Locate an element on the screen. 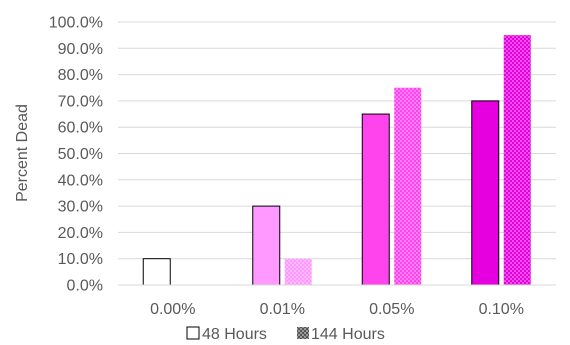 The height and width of the screenshot is (345, 570). x-tick-label: 0.01% is located at coordinates (282, 309).